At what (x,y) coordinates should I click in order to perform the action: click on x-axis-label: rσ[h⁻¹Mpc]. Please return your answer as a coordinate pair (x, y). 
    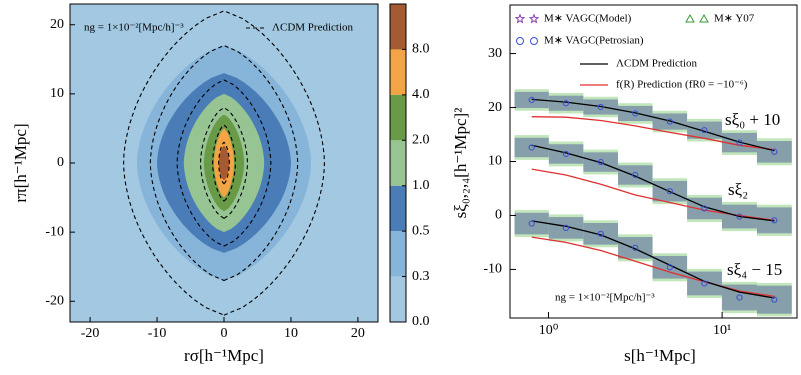
    Looking at the image, I should click on (224, 355).